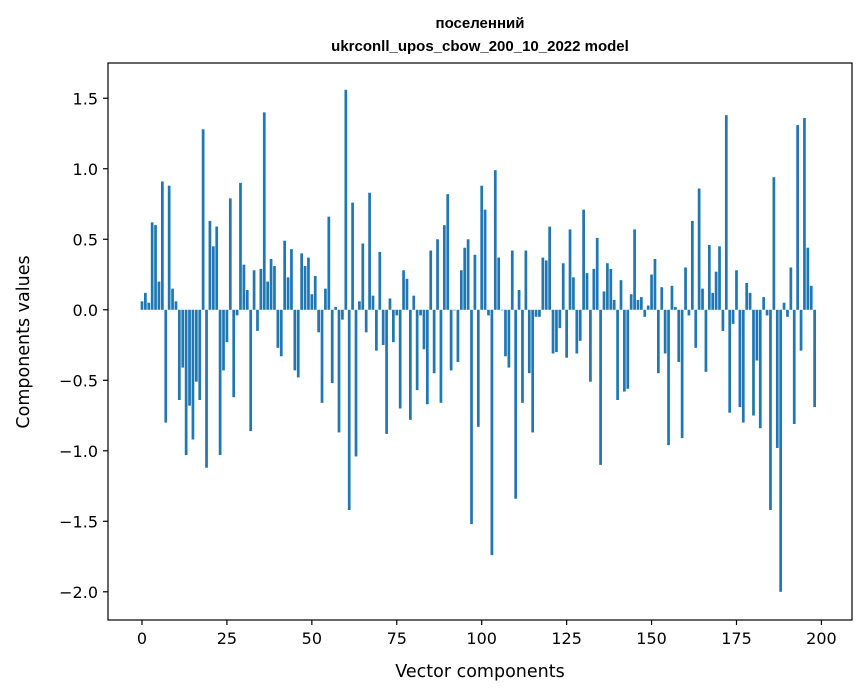 The width and height of the screenshot is (867, 696). I want to click on x-tick-label: 150, so click(651, 638).